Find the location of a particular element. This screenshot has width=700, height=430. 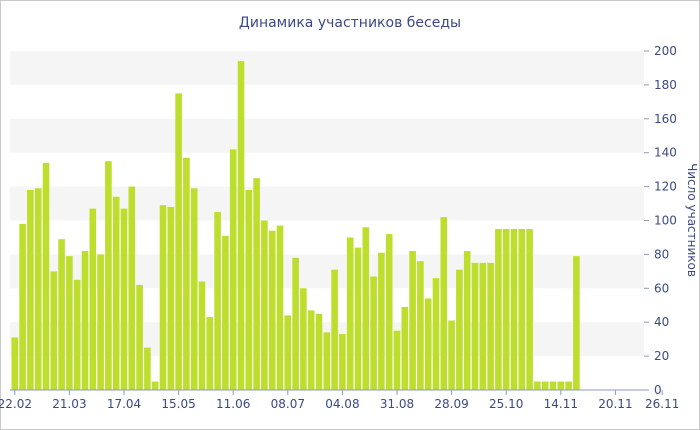

x-tick-label: 25.10 is located at coordinates (506, 404).